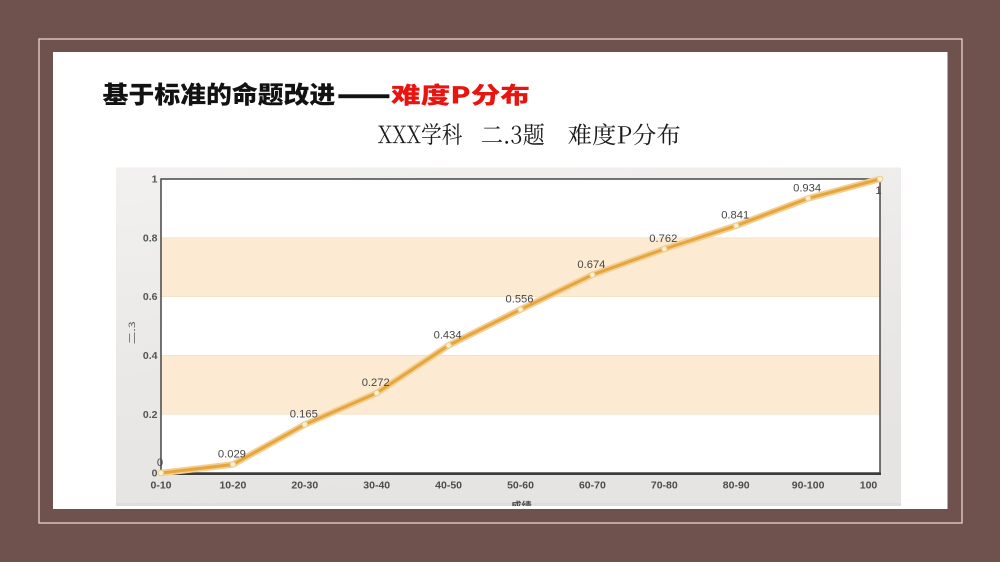 The width and height of the screenshot is (1000, 562). What do you see at coordinates (232, 455) in the screenshot?
I see `svg-text: 0.029` at bounding box center [232, 455].